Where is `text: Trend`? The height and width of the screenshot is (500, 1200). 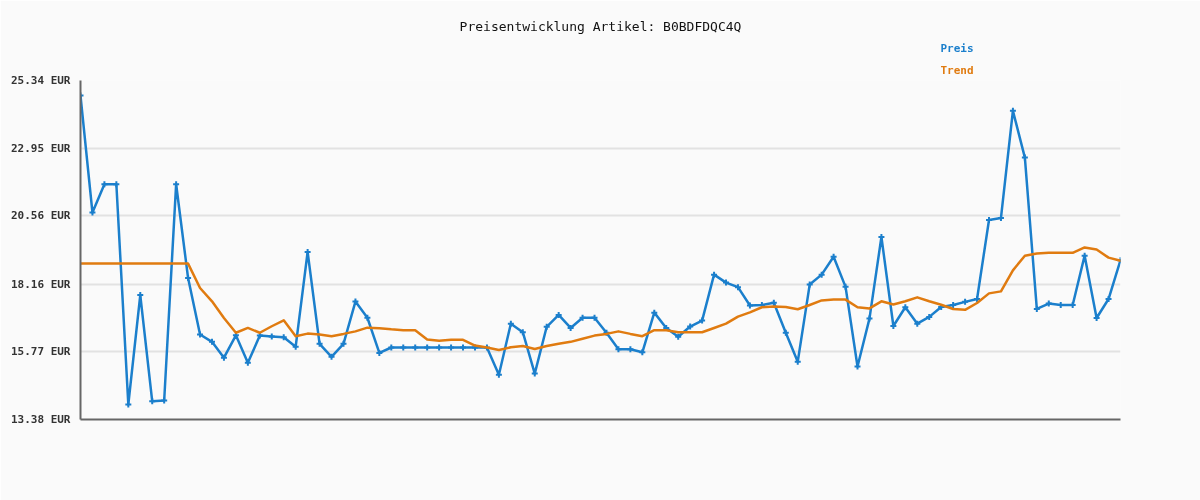
text: Trend is located at coordinates (957, 70).